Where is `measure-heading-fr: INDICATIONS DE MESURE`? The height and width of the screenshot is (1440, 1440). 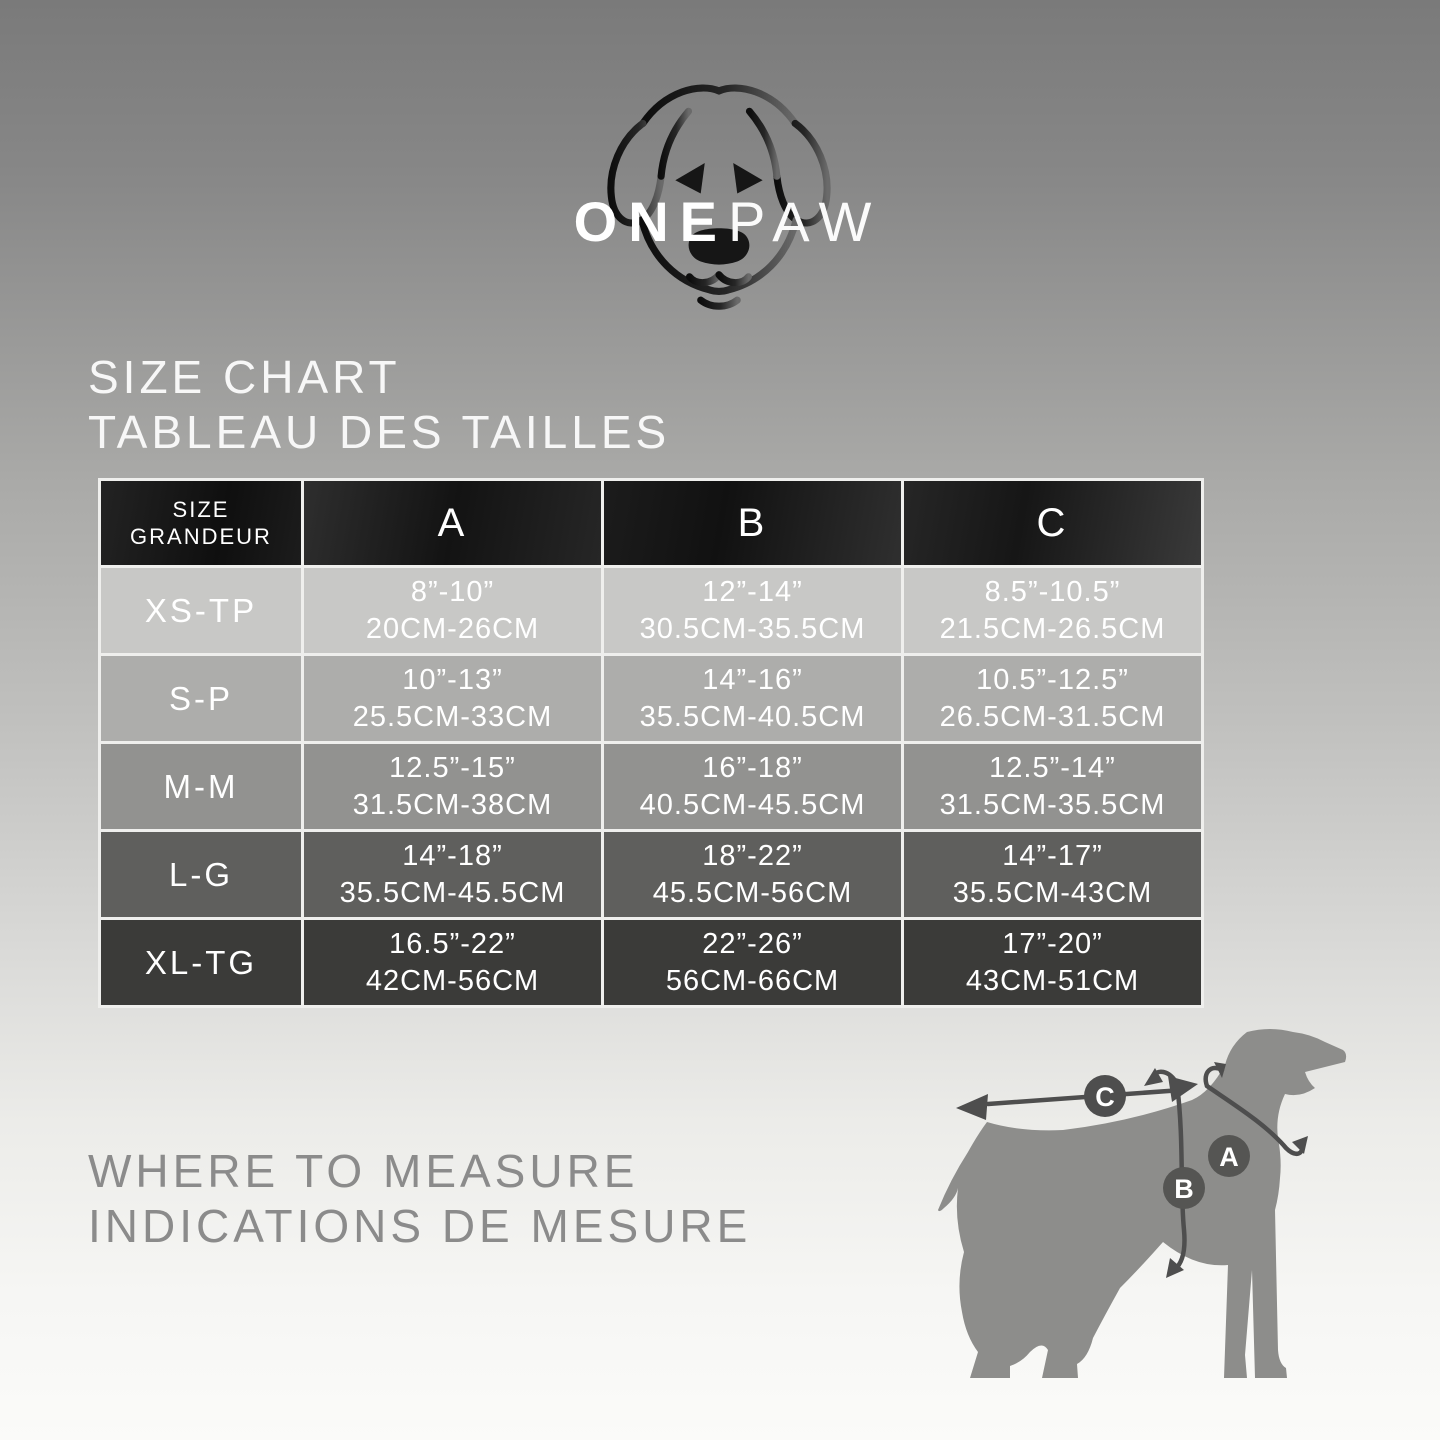 measure-heading-fr: INDICATIONS DE MESURE is located at coordinates (420, 1226).